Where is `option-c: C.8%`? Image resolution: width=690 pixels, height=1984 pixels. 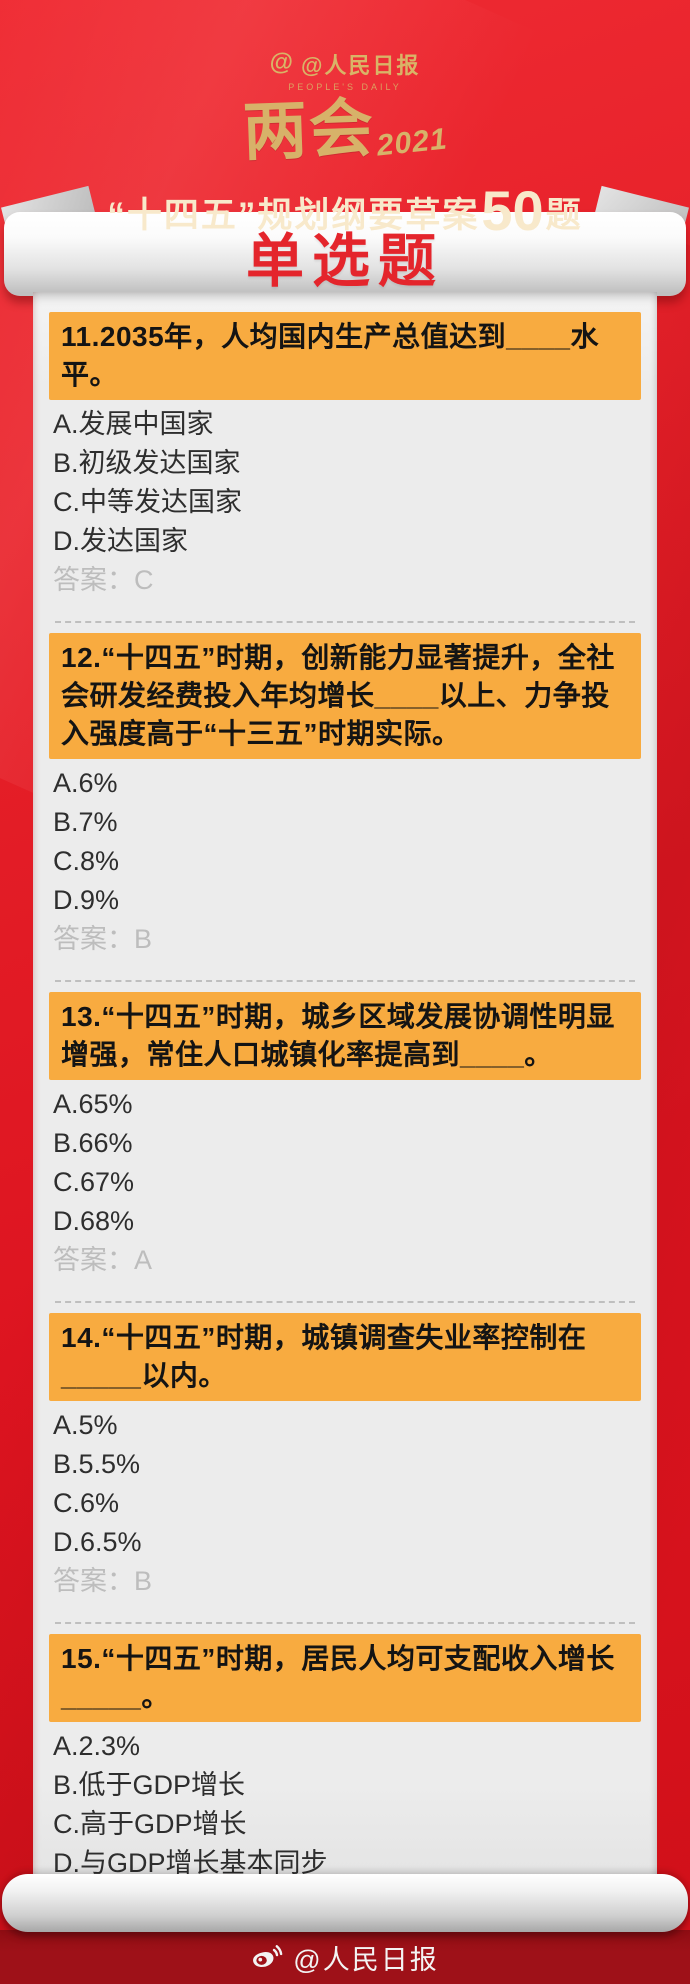 option-c: C.8% is located at coordinates (86, 861).